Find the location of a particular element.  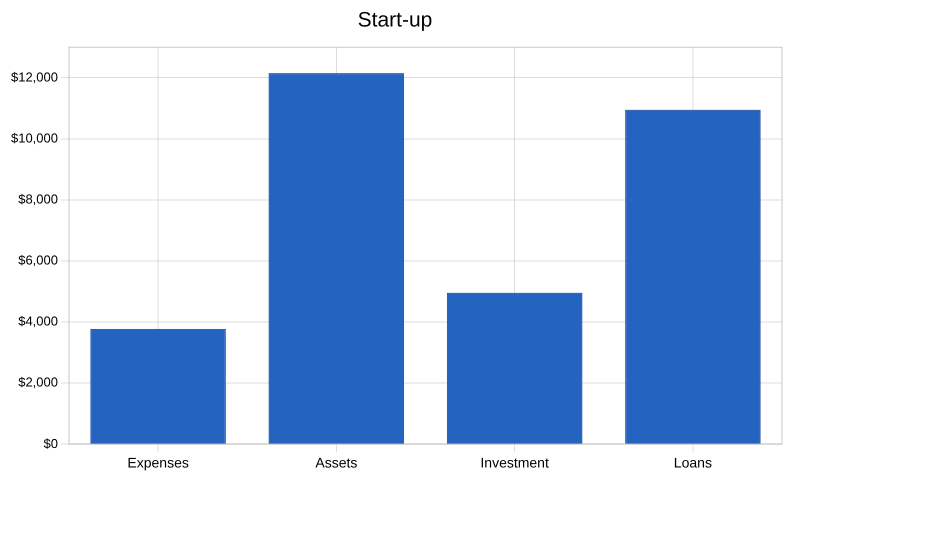

y-tick-label: $4,000 is located at coordinates (38, 321).